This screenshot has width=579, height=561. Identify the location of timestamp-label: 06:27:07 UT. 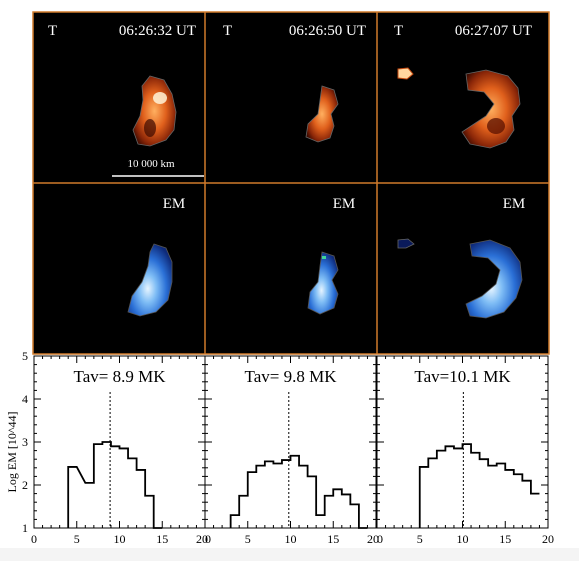
(493, 31).